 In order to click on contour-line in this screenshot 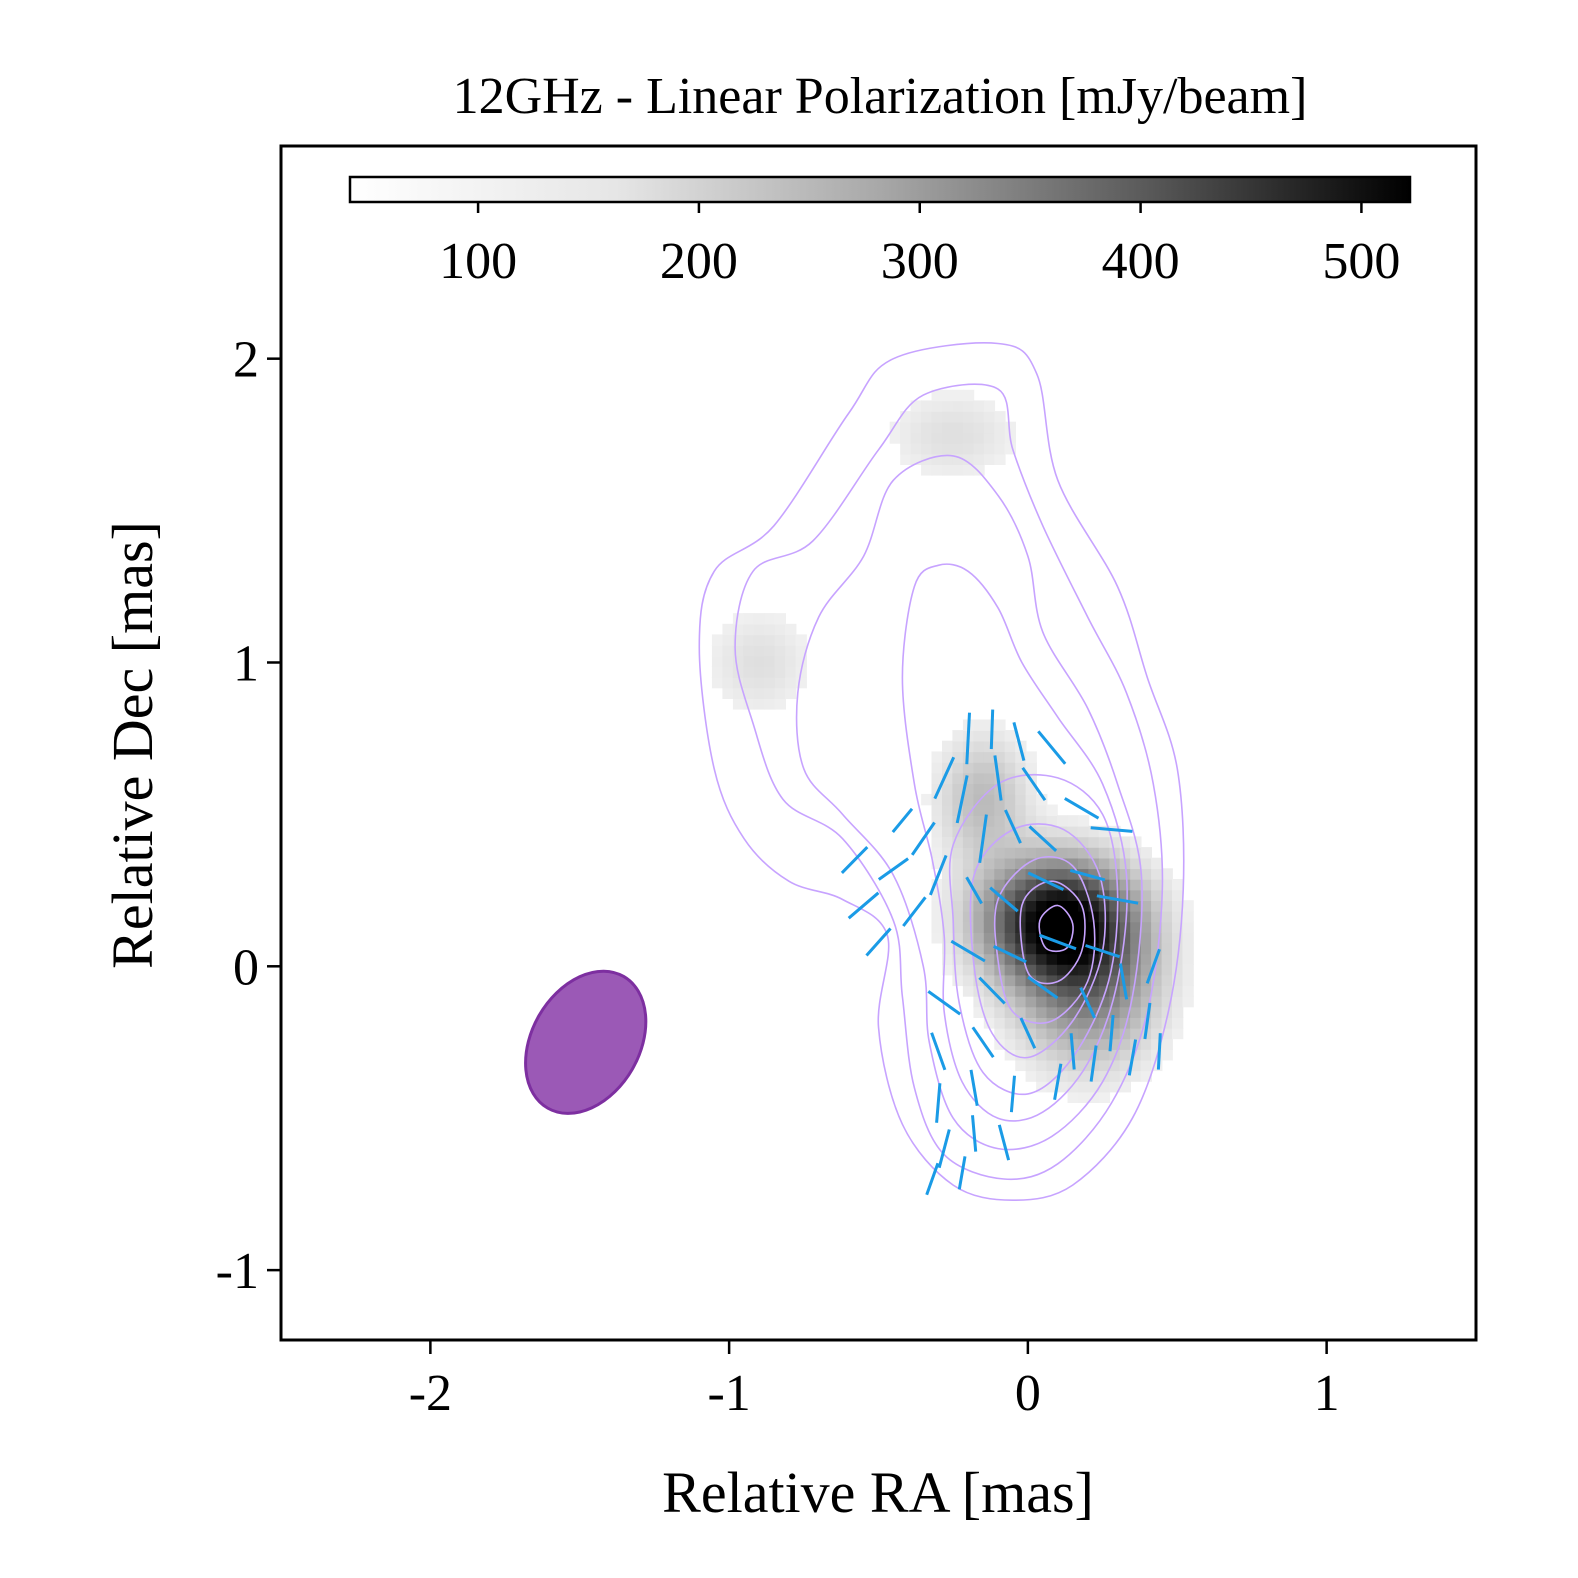, I will do `click(1014, 842)`.